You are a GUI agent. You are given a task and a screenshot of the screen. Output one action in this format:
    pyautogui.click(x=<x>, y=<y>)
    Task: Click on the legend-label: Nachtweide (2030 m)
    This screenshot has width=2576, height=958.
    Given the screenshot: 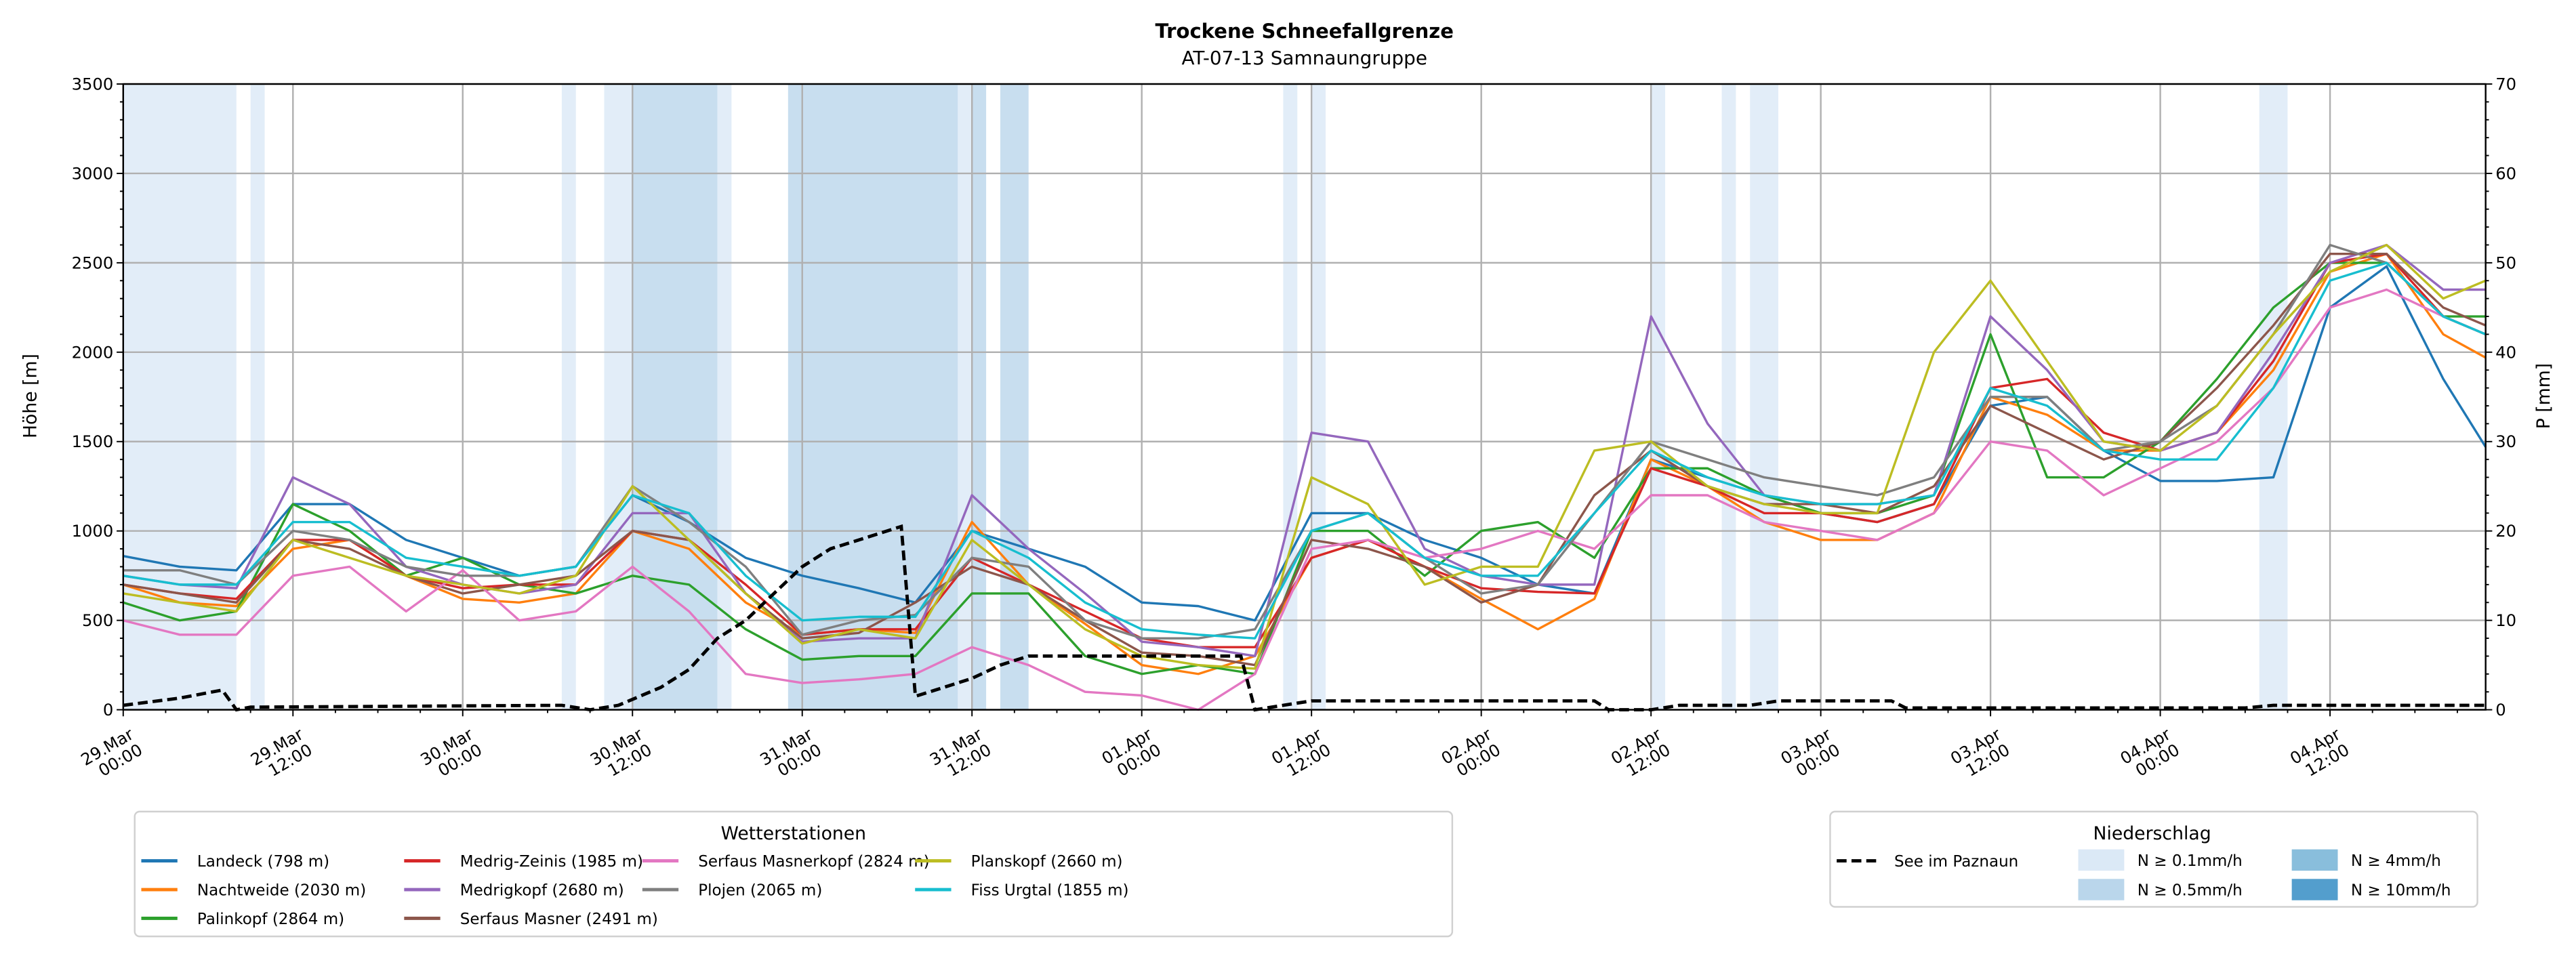 What is the action you would take?
    pyautogui.click(x=282, y=891)
    